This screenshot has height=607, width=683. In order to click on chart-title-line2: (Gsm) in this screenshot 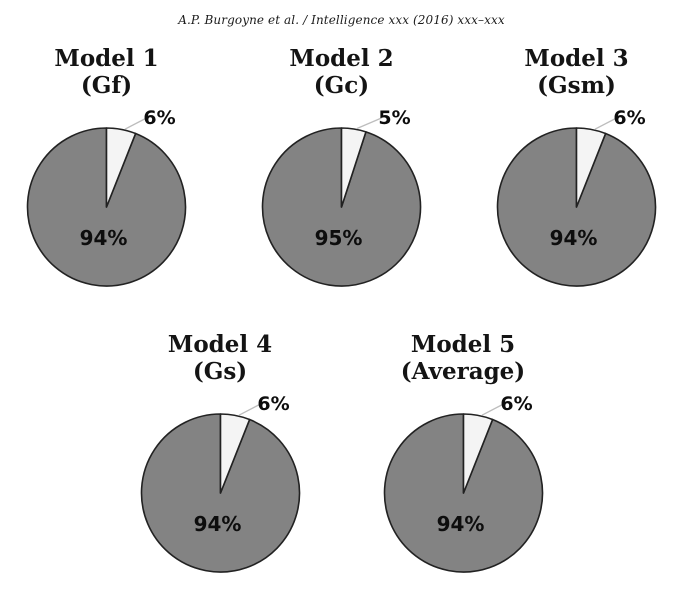, I will do `click(576, 85)`.